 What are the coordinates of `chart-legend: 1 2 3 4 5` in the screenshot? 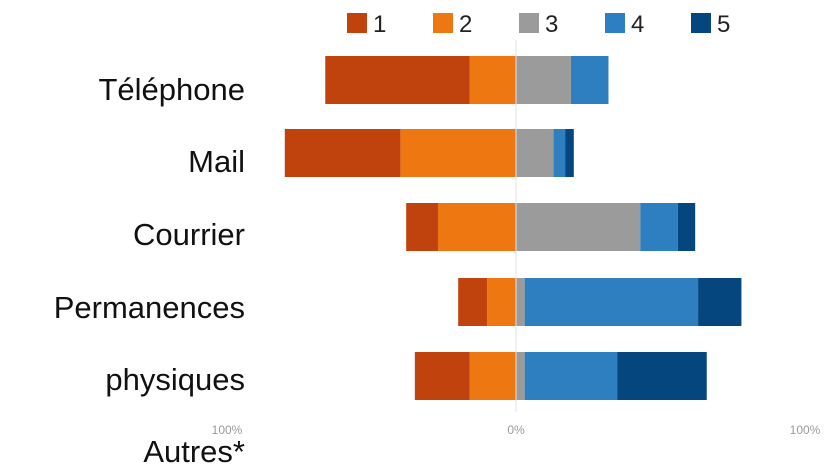 It's located at (538, 24).